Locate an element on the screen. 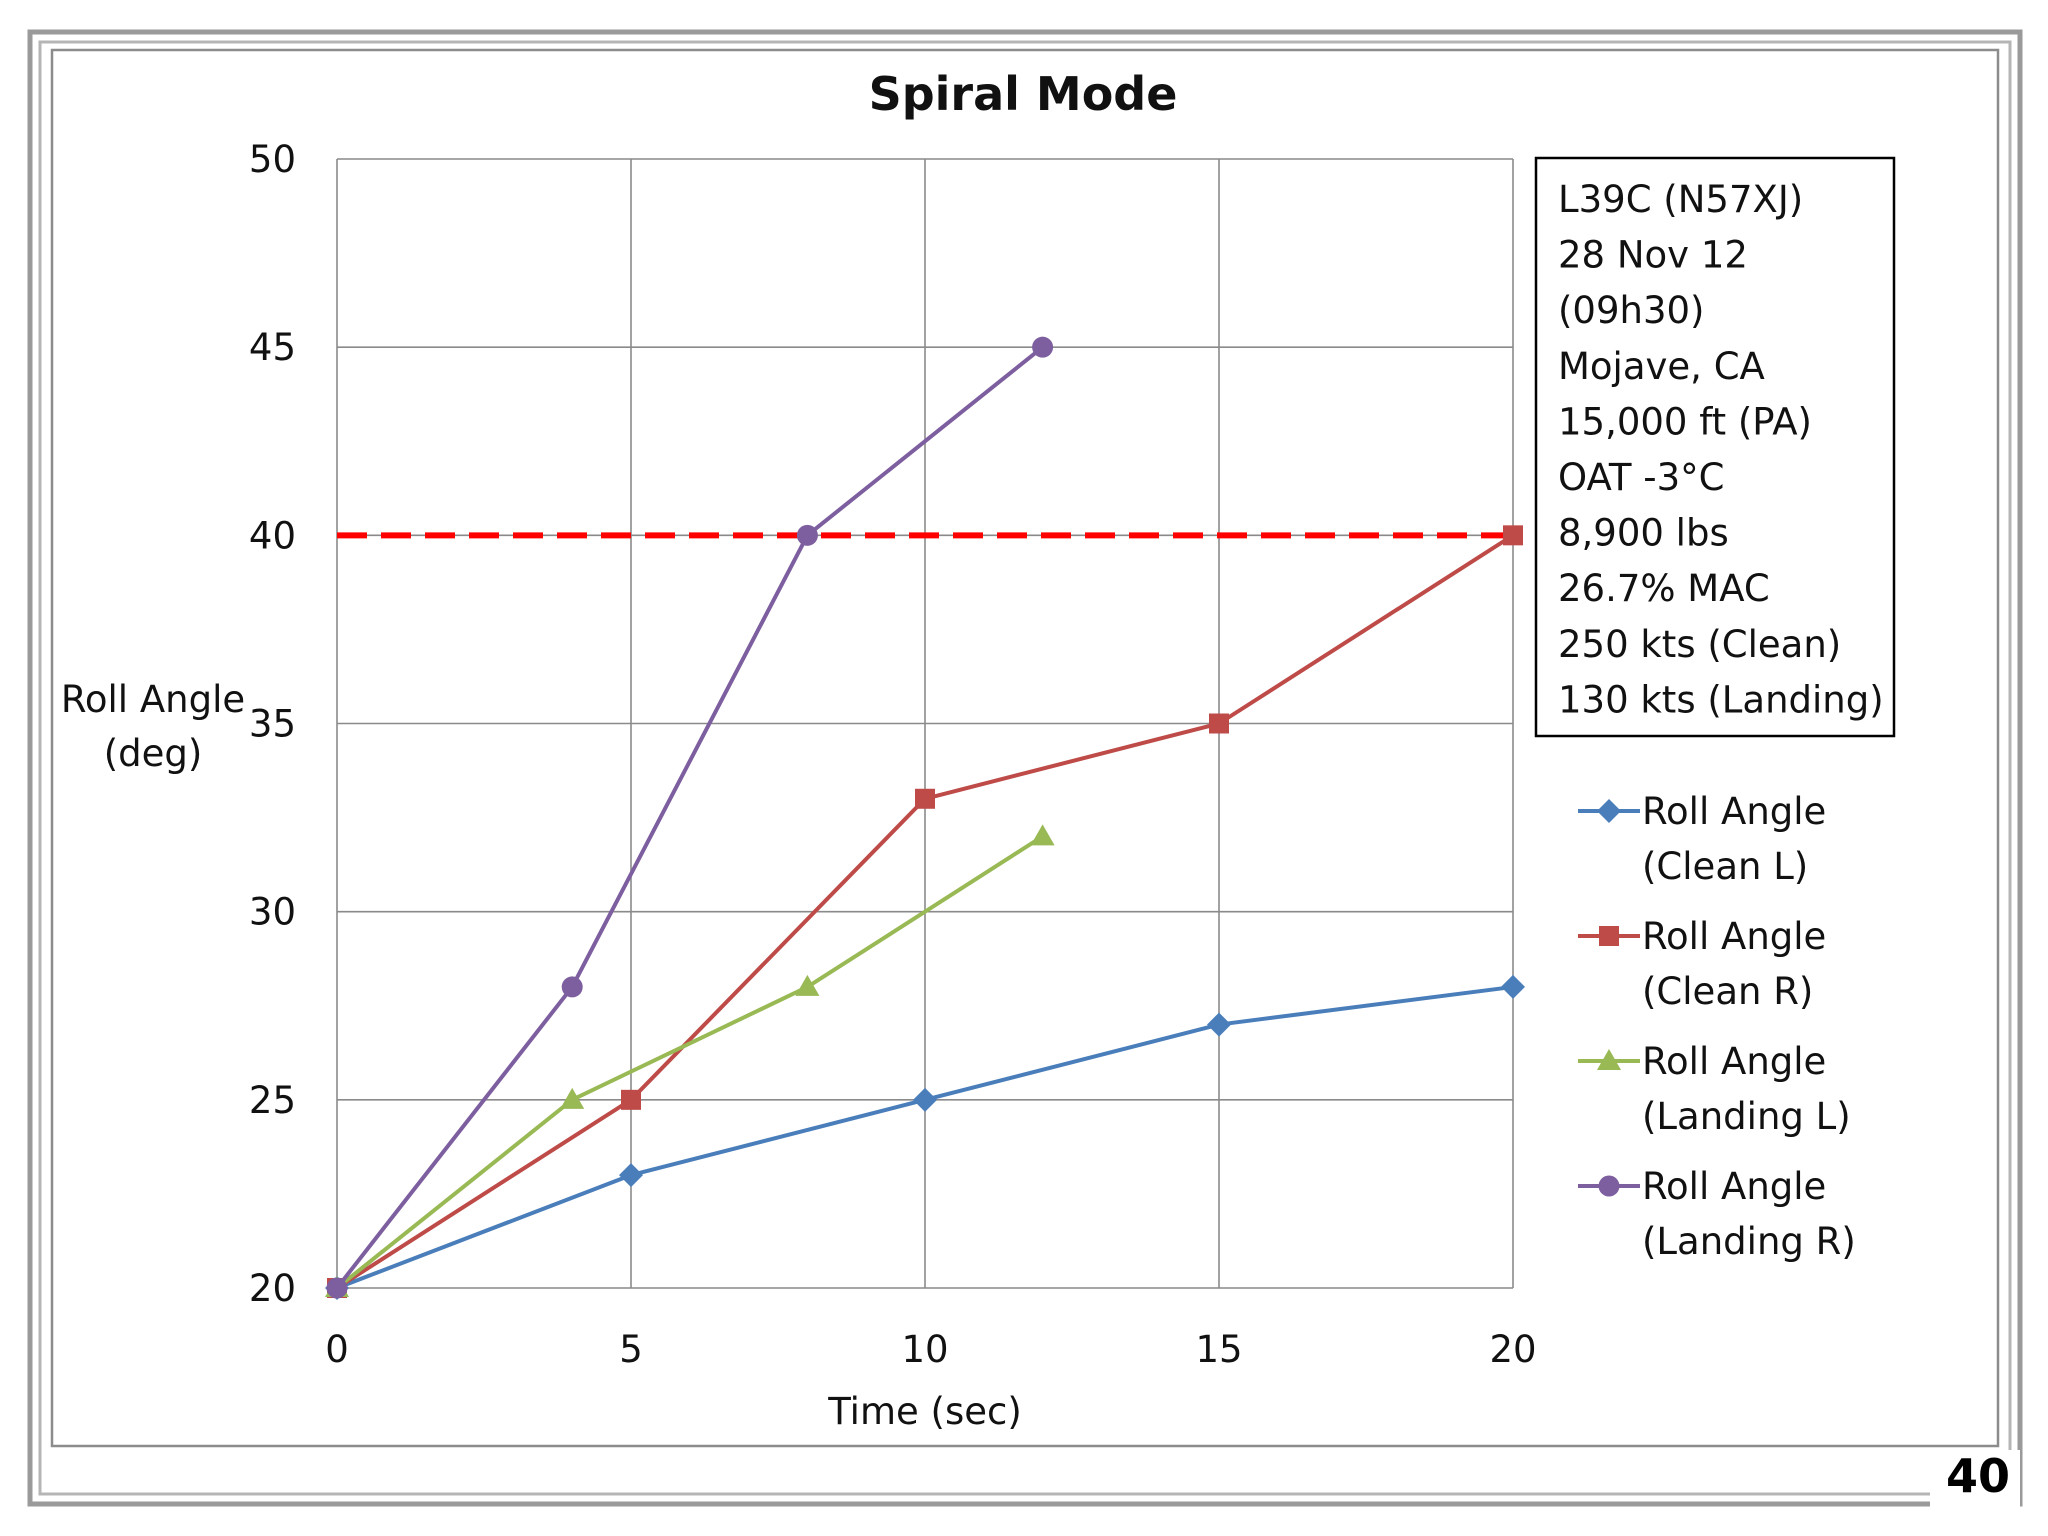  legend-label-line-2: (Landing L) is located at coordinates (1746, 1116).